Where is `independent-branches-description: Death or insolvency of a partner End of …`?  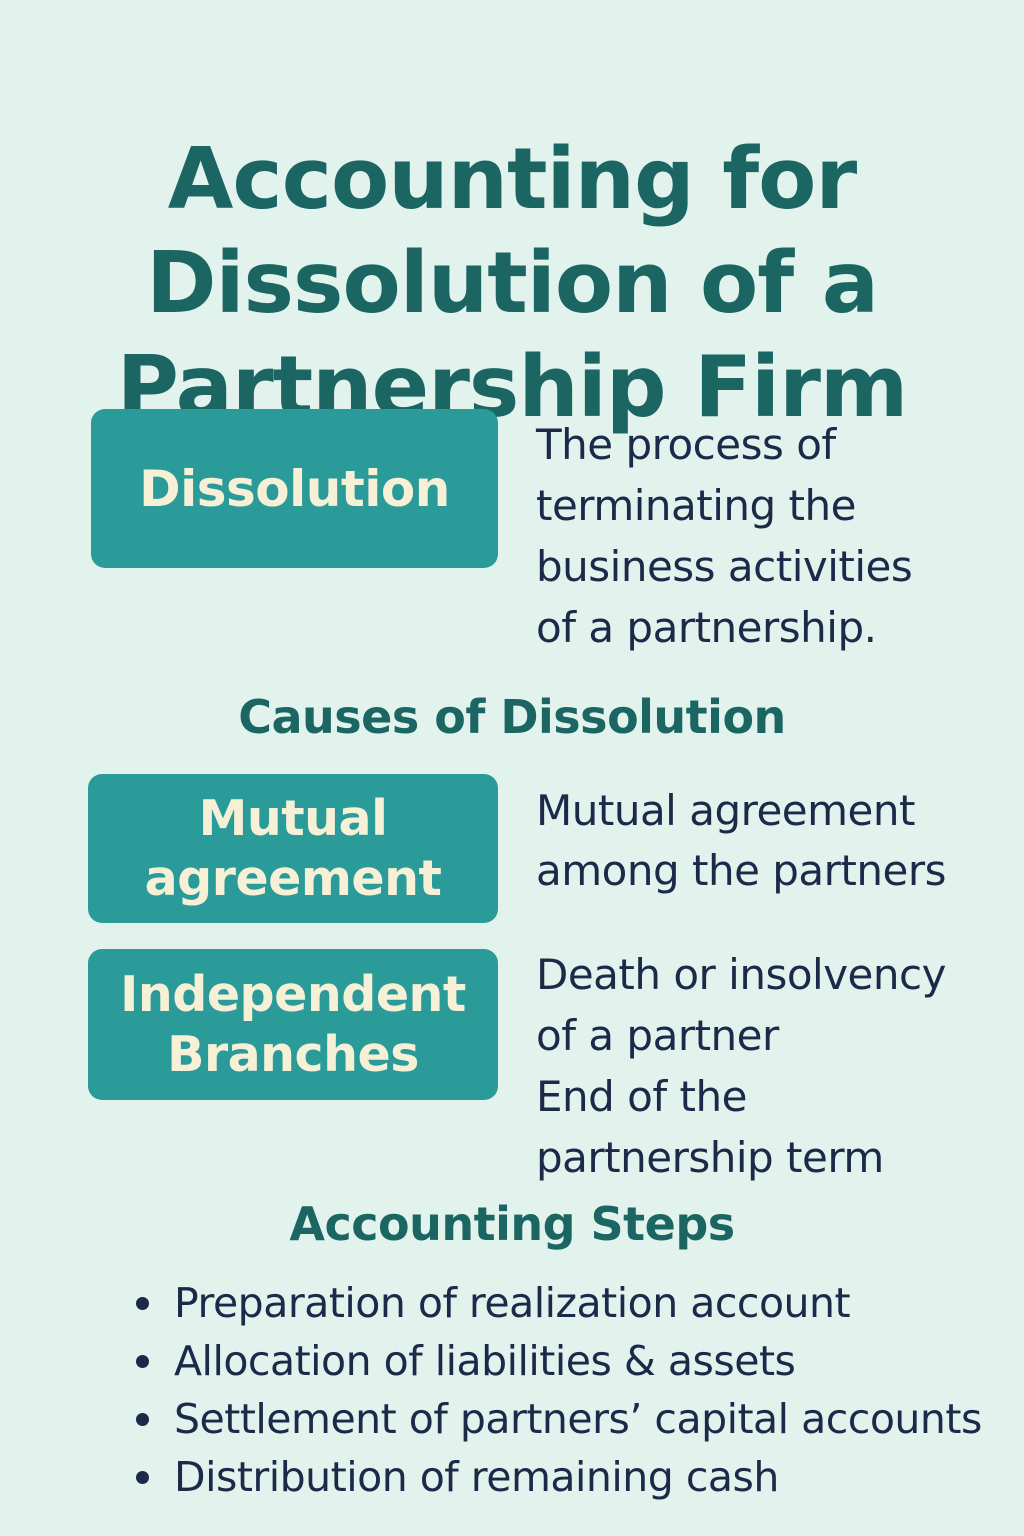 independent-branches-description: Death or insolvency of a partner End of … is located at coordinates (741, 1066).